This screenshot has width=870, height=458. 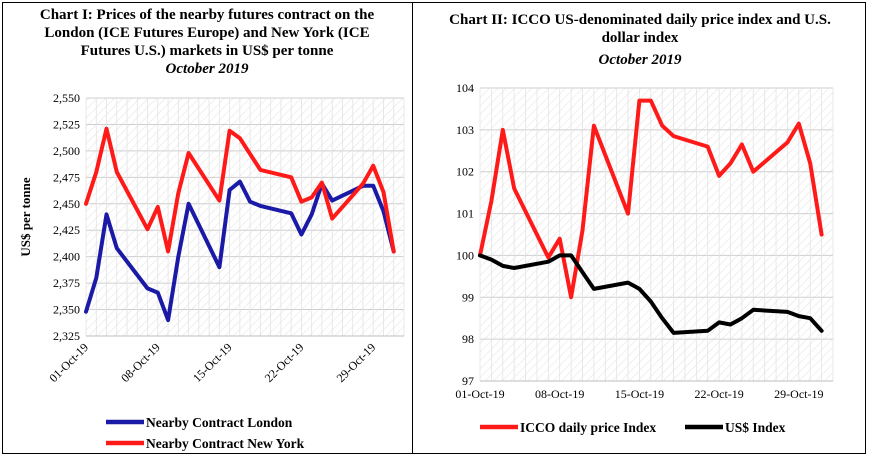 What do you see at coordinates (718, 394) in the screenshot?
I see `chart2-x-tick-label: 22-Oct-19` at bounding box center [718, 394].